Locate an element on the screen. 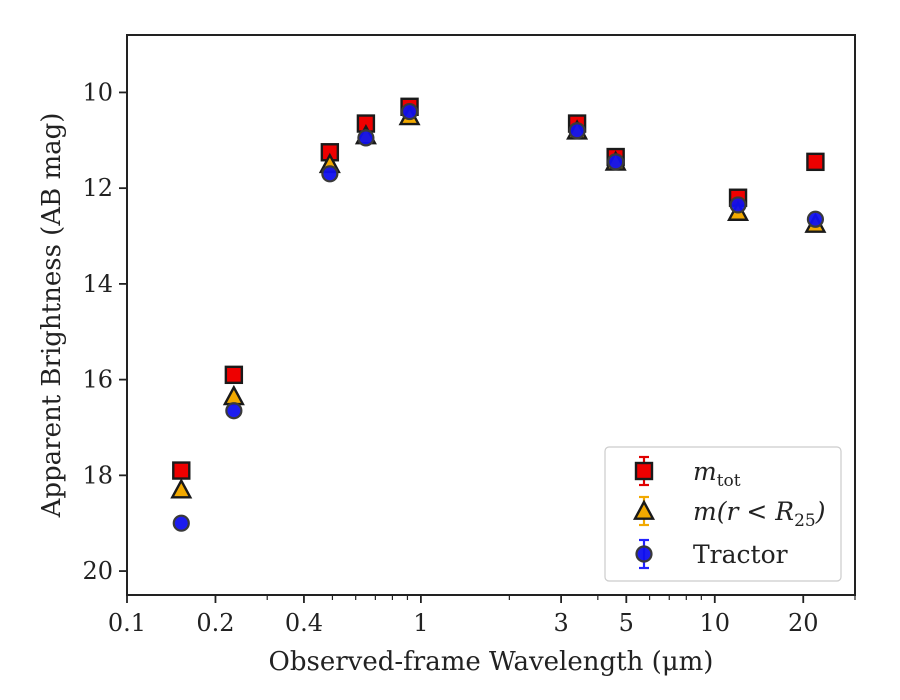 This screenshot has height=700, width=900. x-tick-label: 20 is located at coordinates (803, 623).